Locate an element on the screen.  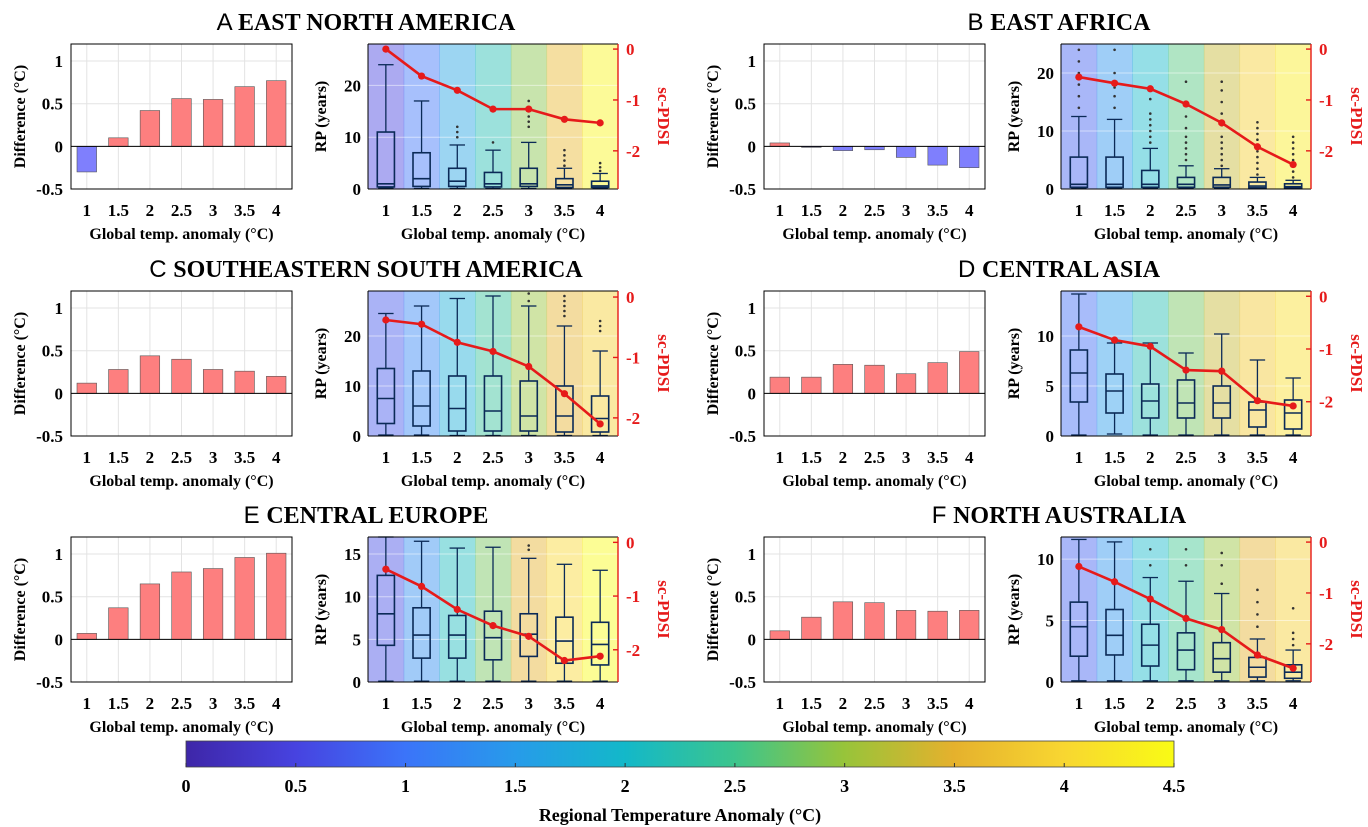
colorbar-tick-label: 2.5 is located at coordinates (735, 786).